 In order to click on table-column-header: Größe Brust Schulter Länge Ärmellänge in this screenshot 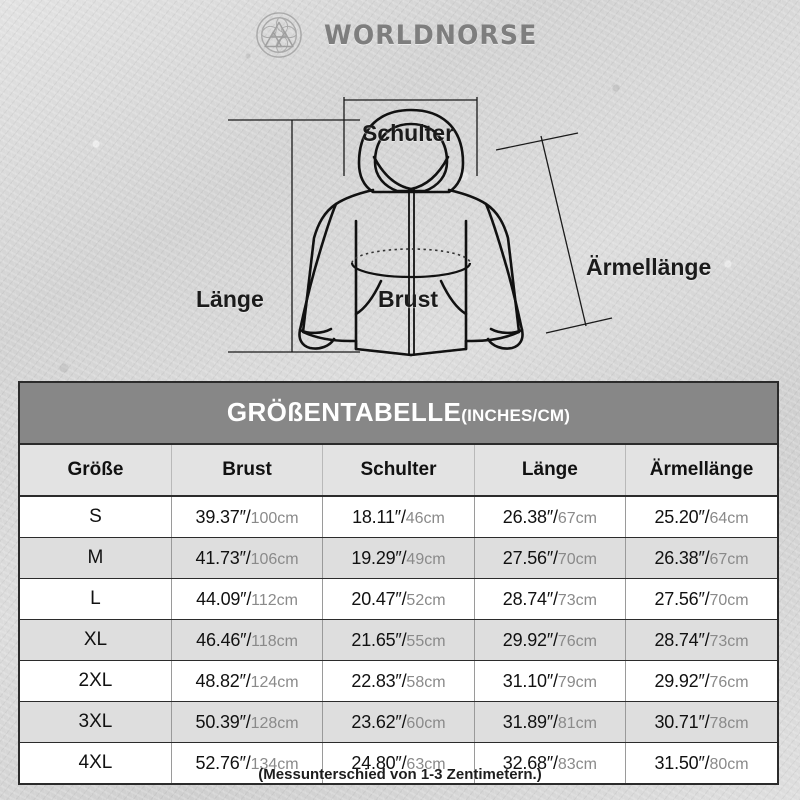, I will do `click(398, 470)`.